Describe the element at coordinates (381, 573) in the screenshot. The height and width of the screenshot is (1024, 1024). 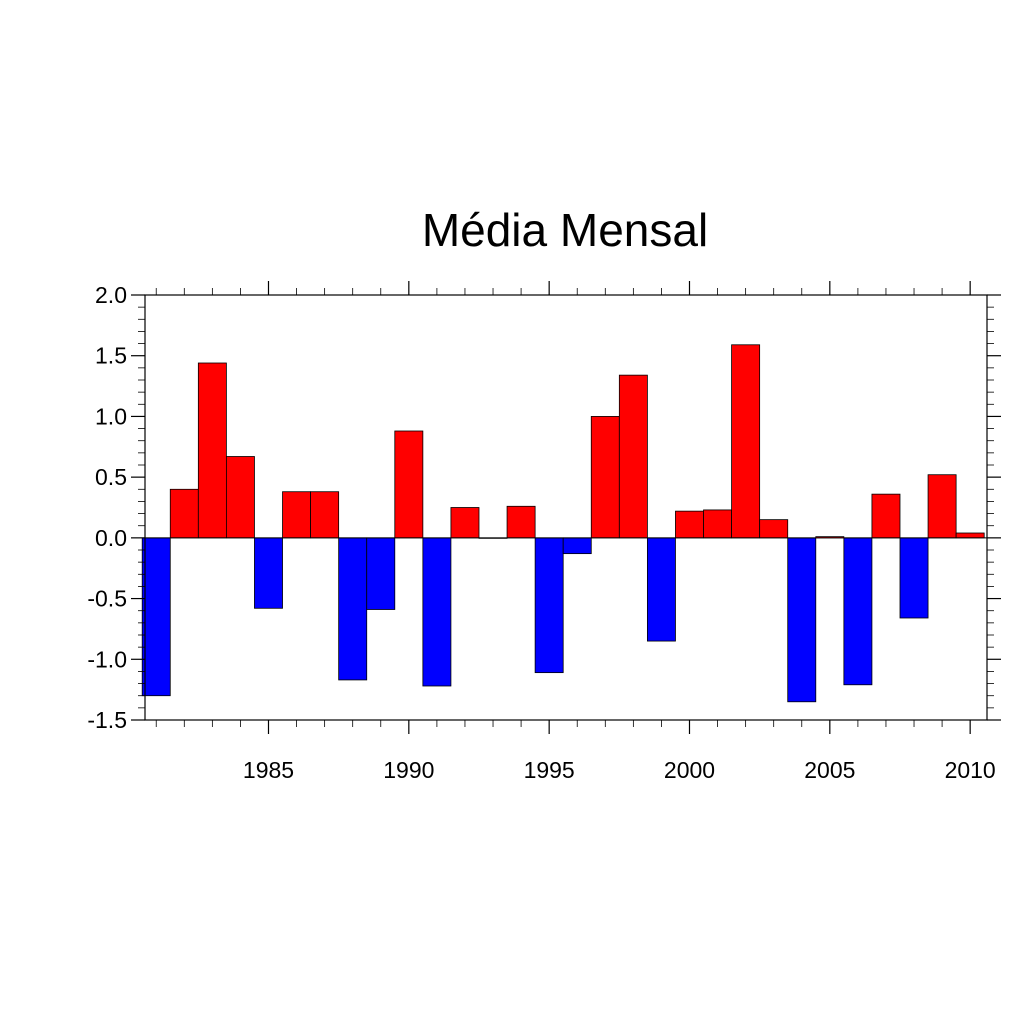
I see `bar-1989` at that location.